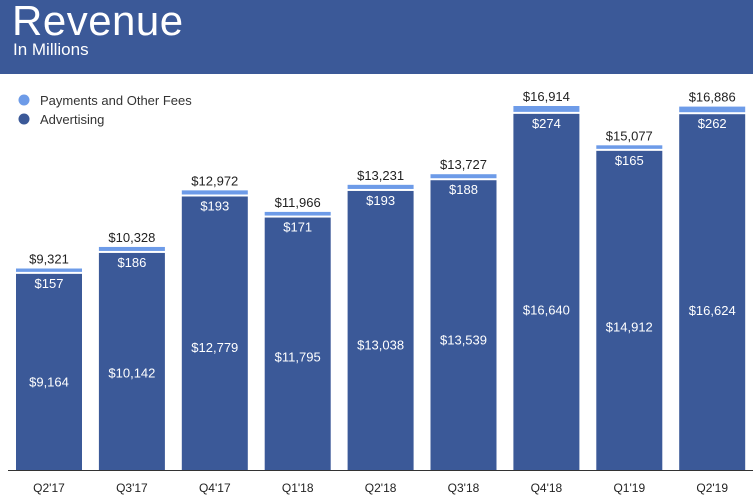 Image resolution: width=753 pixels, height=500 pixels. What do you see at coordinates (712, 310) in the screenshot?
I see `advertising-value-label: $16,624` at bounding box center [712, 310].